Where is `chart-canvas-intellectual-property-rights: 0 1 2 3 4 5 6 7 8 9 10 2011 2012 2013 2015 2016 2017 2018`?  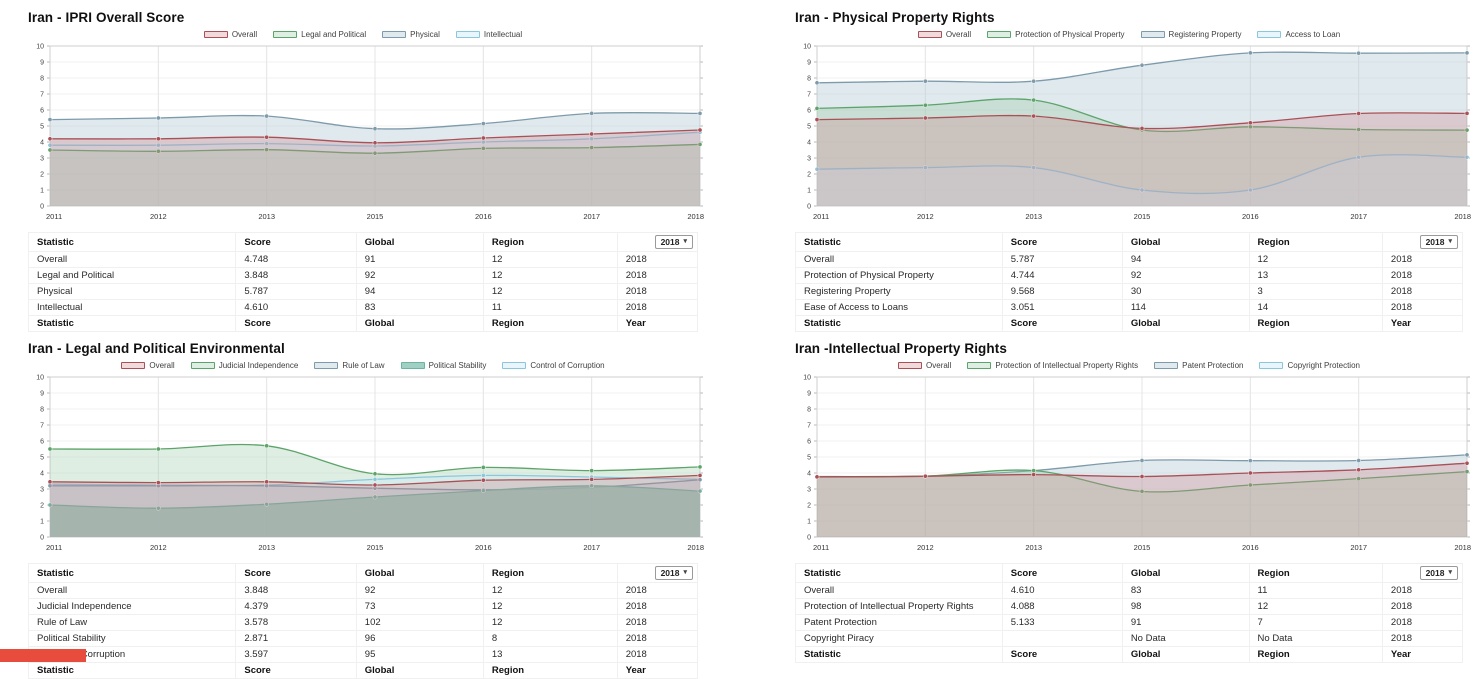
chart-canvas-intellectual-property-rights: 0 1 2 3 4 5 6 7 8 9 10 2011 2012 2013 2015 2016 2017 2018 is located at coordinates (1133, 466).